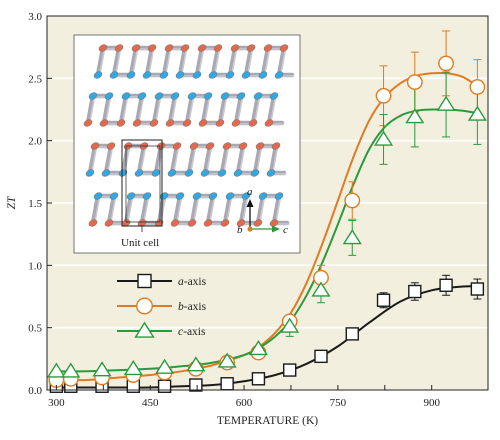 The image size is (500, 440). Describe the element at coordinates (192, 307) in the screenshot. I see `legend-label-b-axis: b-axis` at that location.